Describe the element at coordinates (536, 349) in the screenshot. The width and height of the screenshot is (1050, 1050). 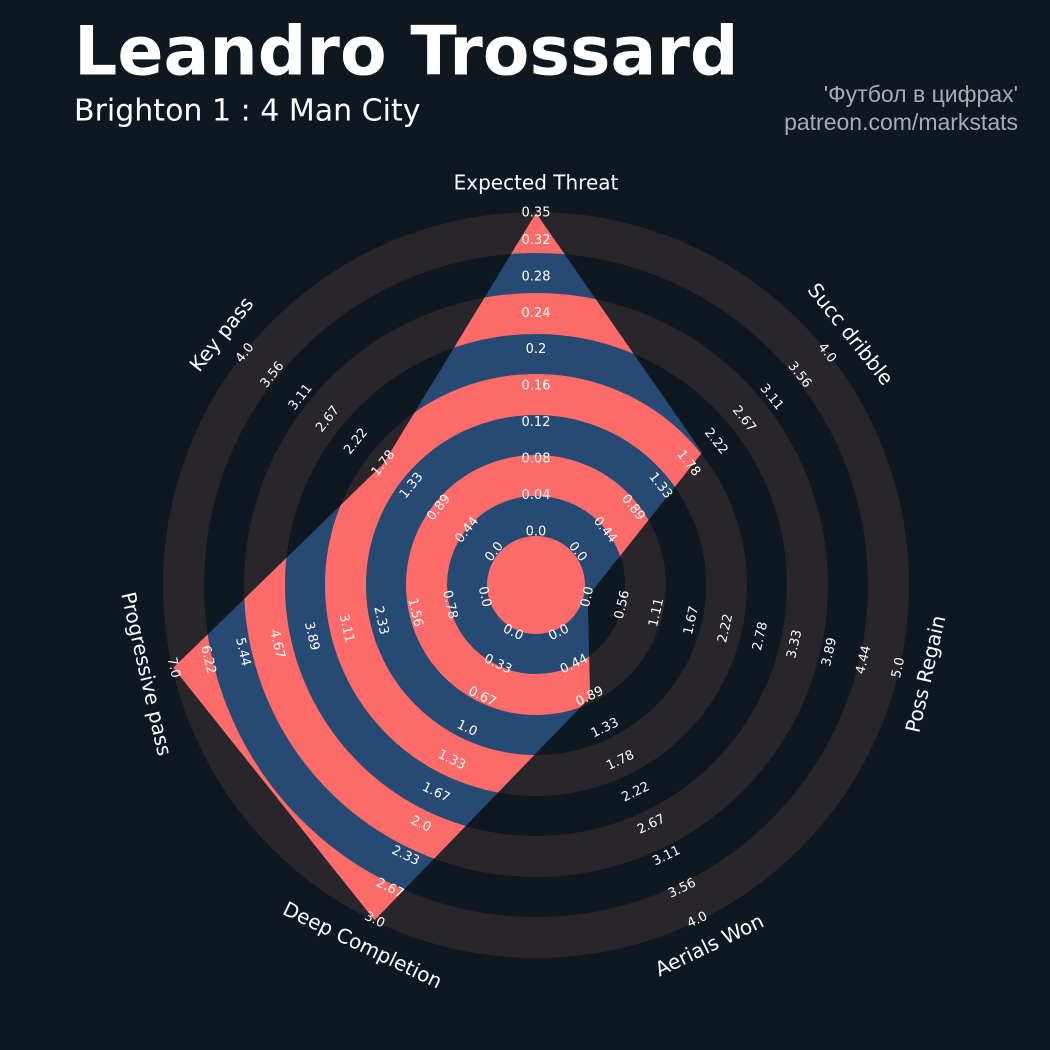
I see `tick-label: 0.2` at that location.